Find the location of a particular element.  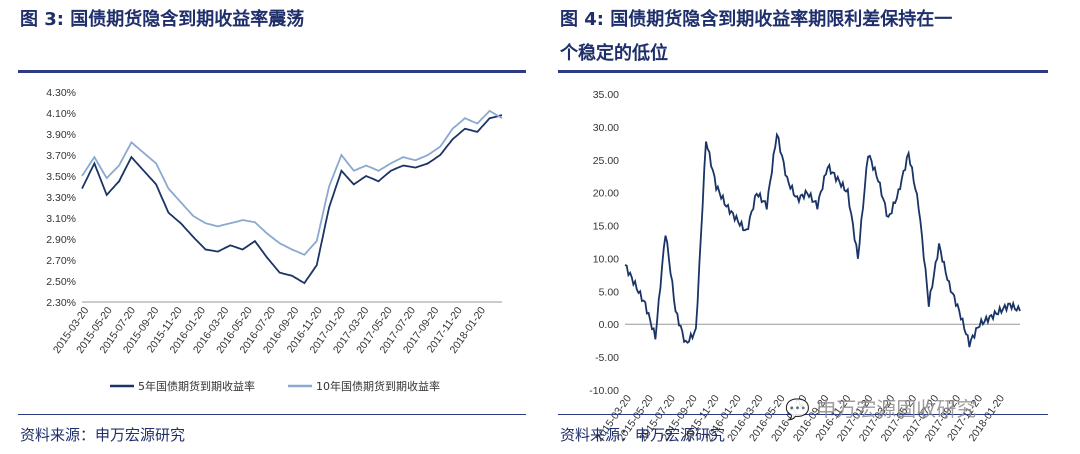

y-tick-label: 0.00 is located at coordinates (609, 325).